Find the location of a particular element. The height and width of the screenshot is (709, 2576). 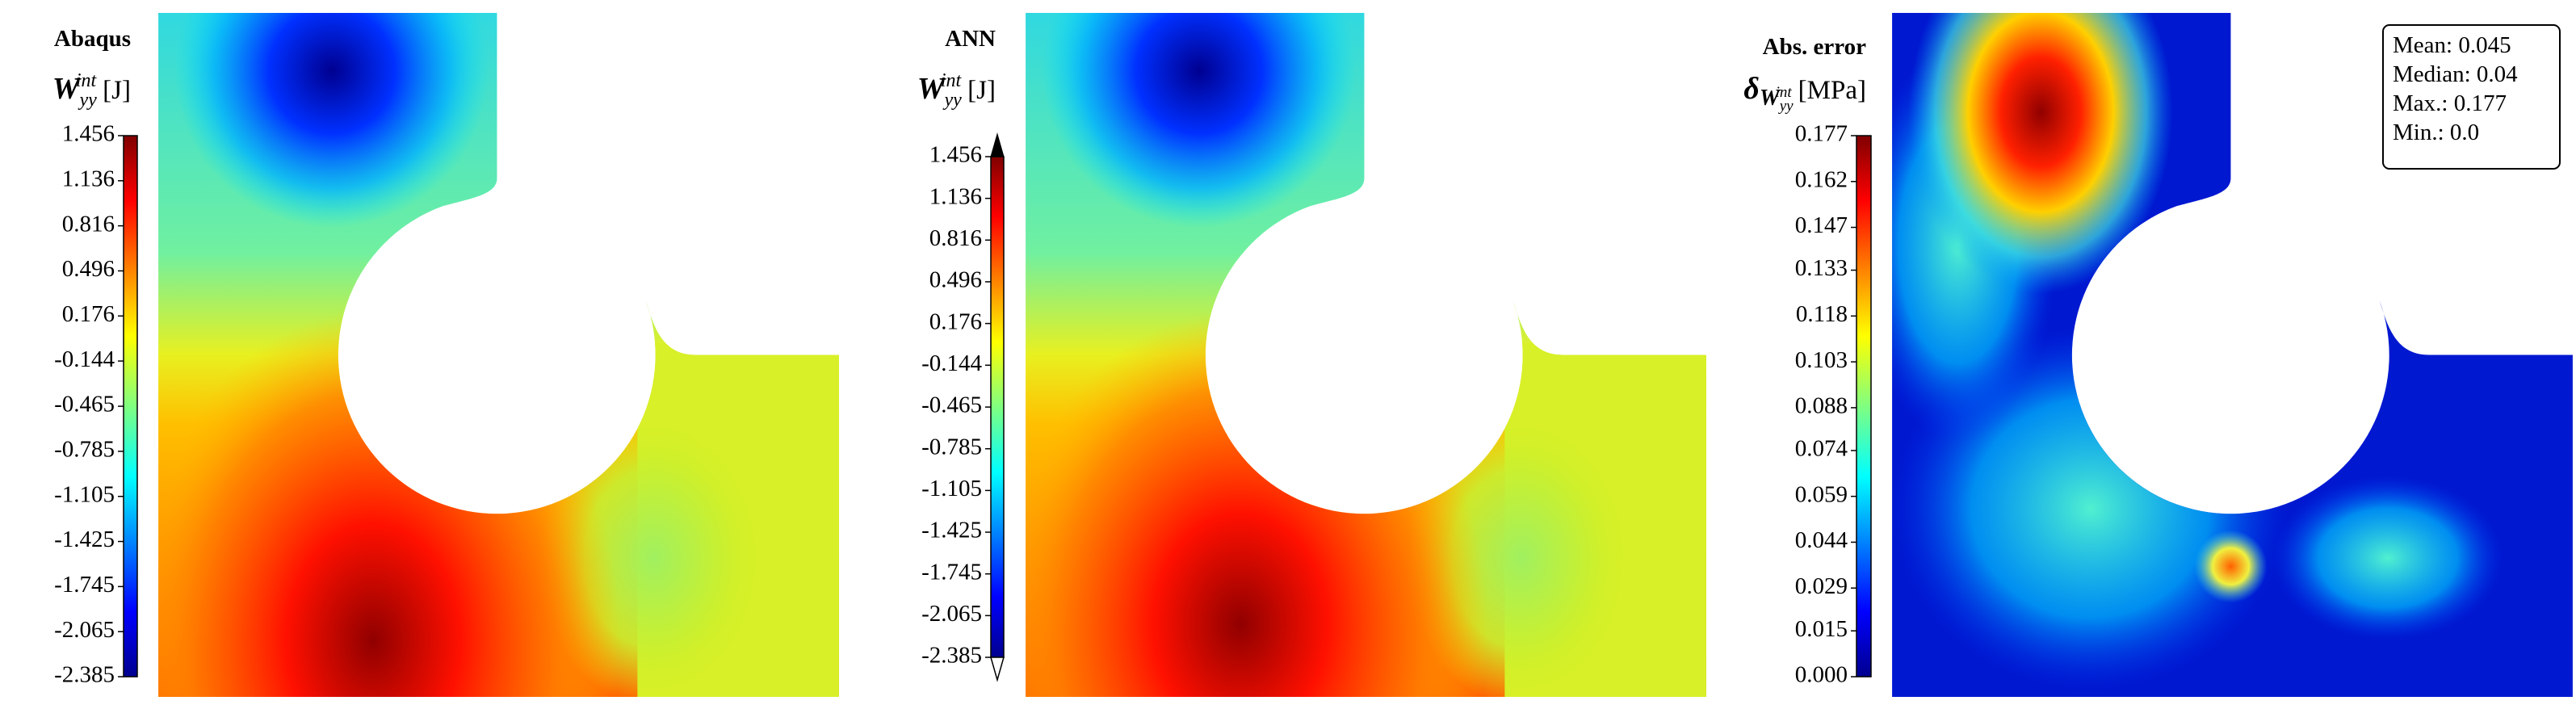

panel-title: ANN is located at coordinates (970, 39).